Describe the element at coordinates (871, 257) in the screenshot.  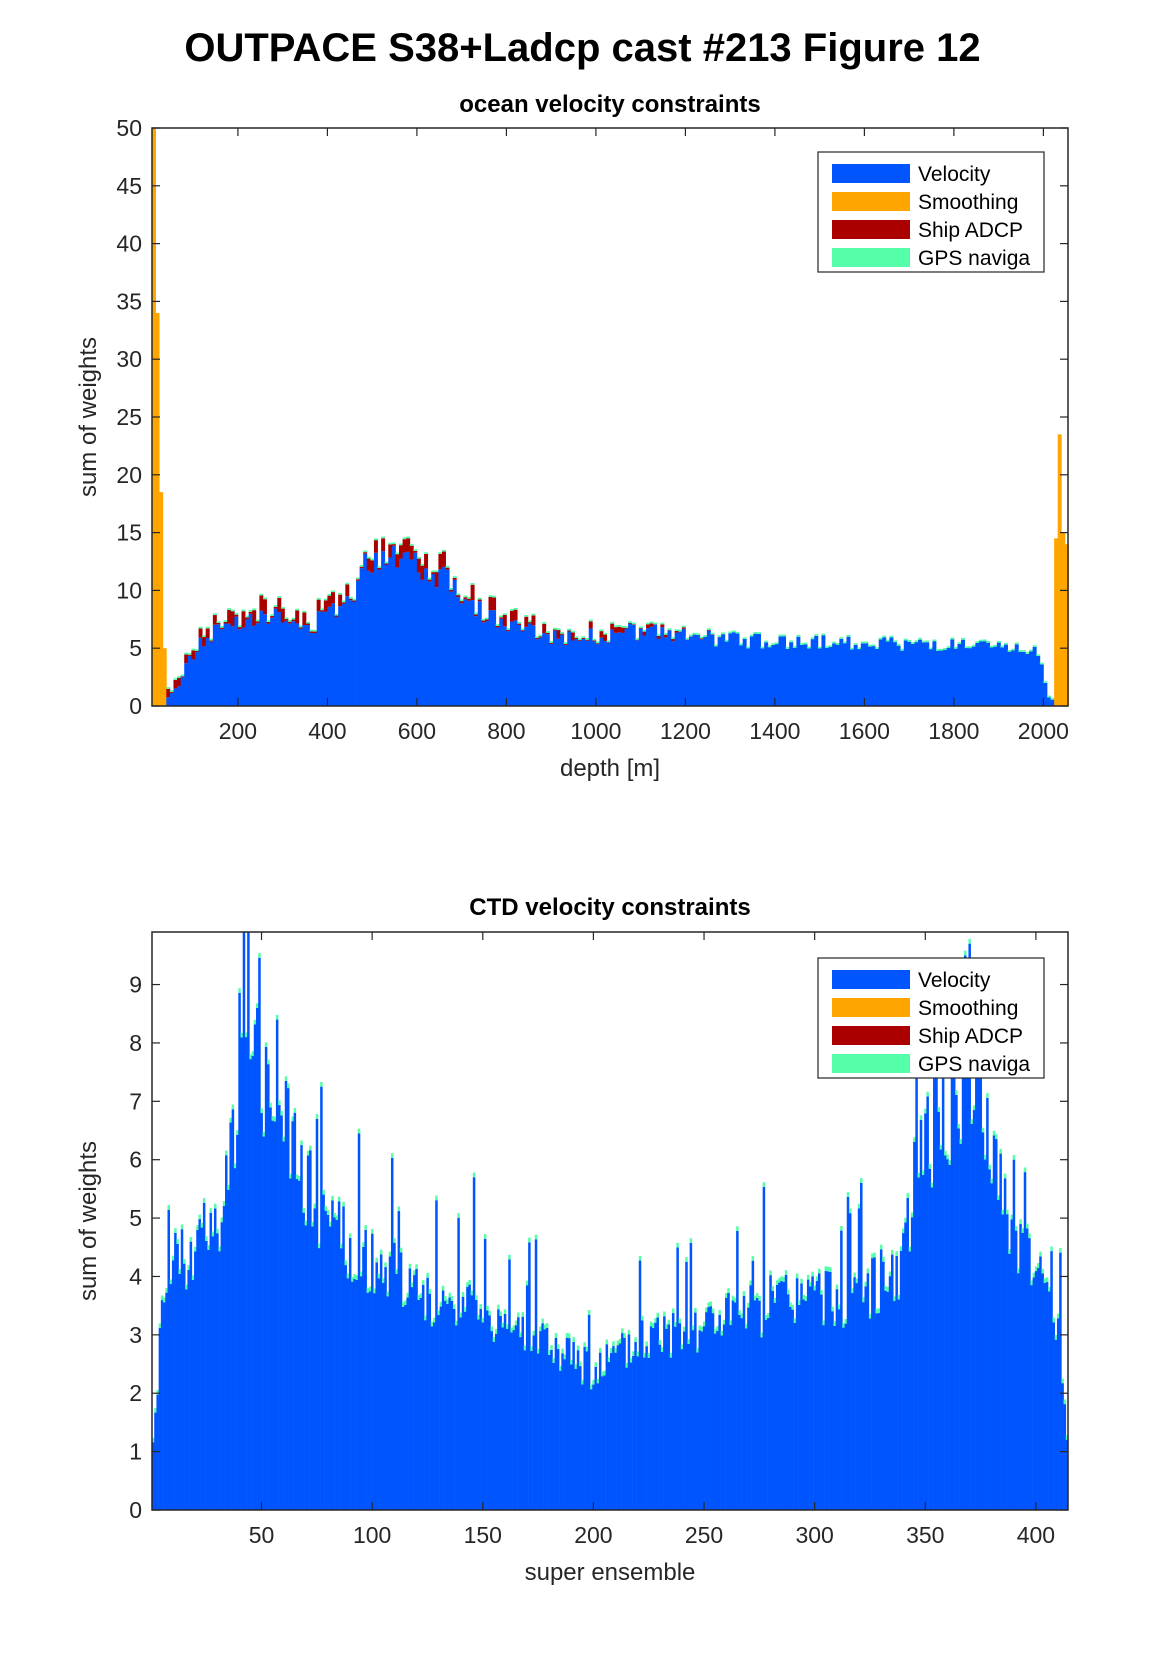
I see `legend-swatch` at that location.